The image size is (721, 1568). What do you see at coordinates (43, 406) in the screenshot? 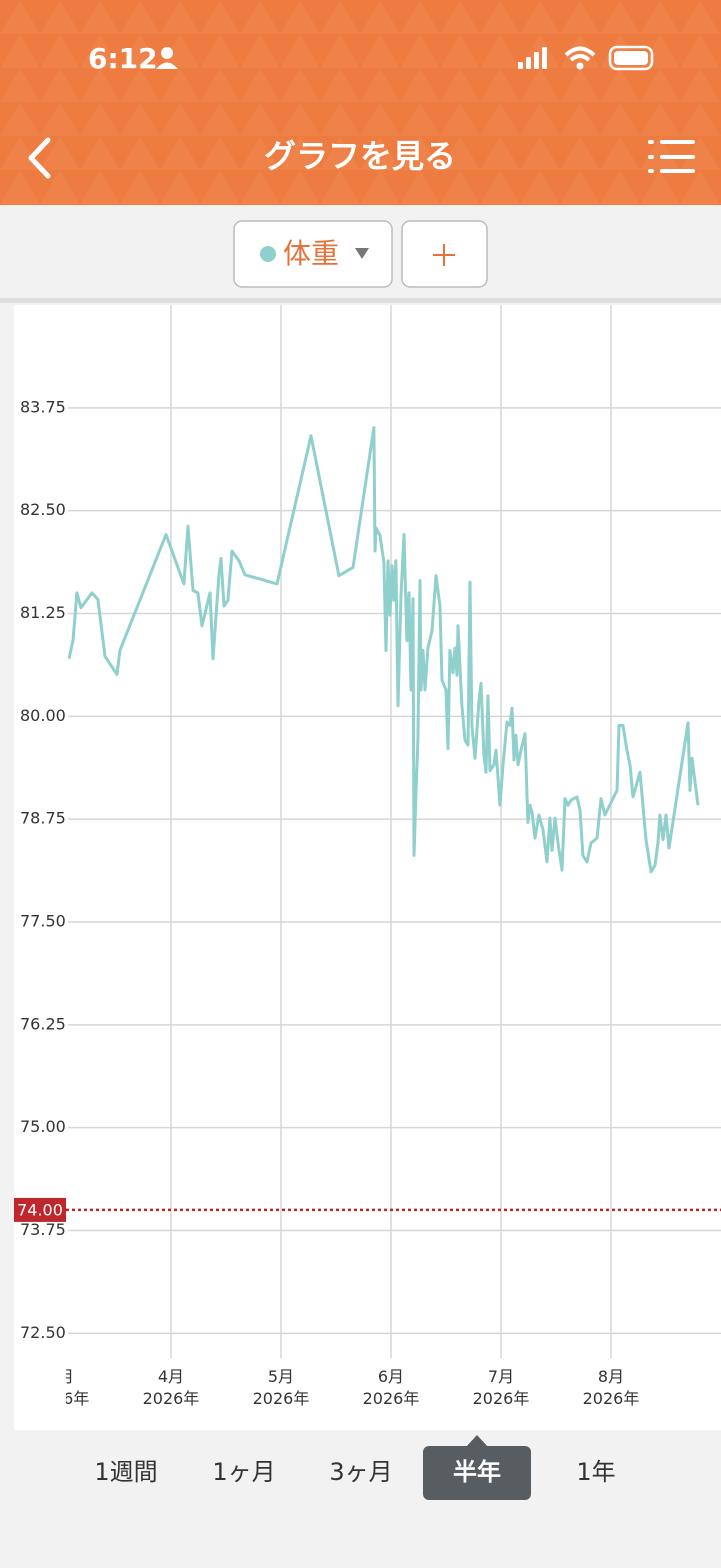
I see `y-tick-label: 83.75` at bounding box center [43, 406].